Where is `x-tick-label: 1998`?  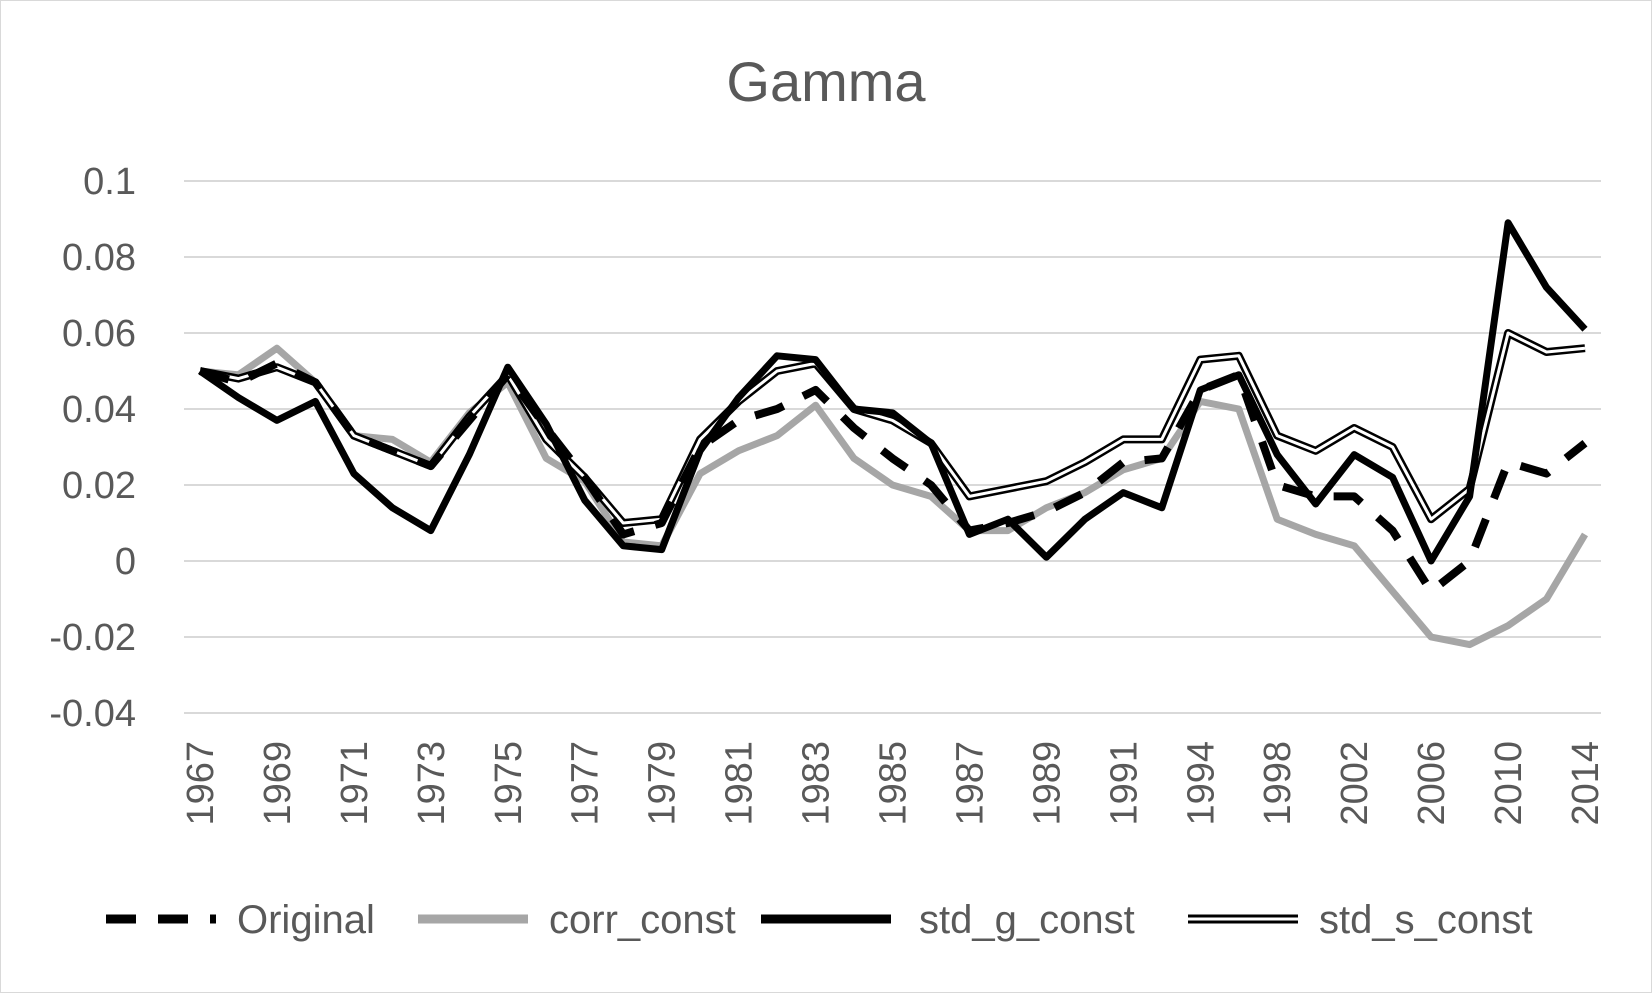
x-tick-label: 1998 is located at coordinates (1278, 783).